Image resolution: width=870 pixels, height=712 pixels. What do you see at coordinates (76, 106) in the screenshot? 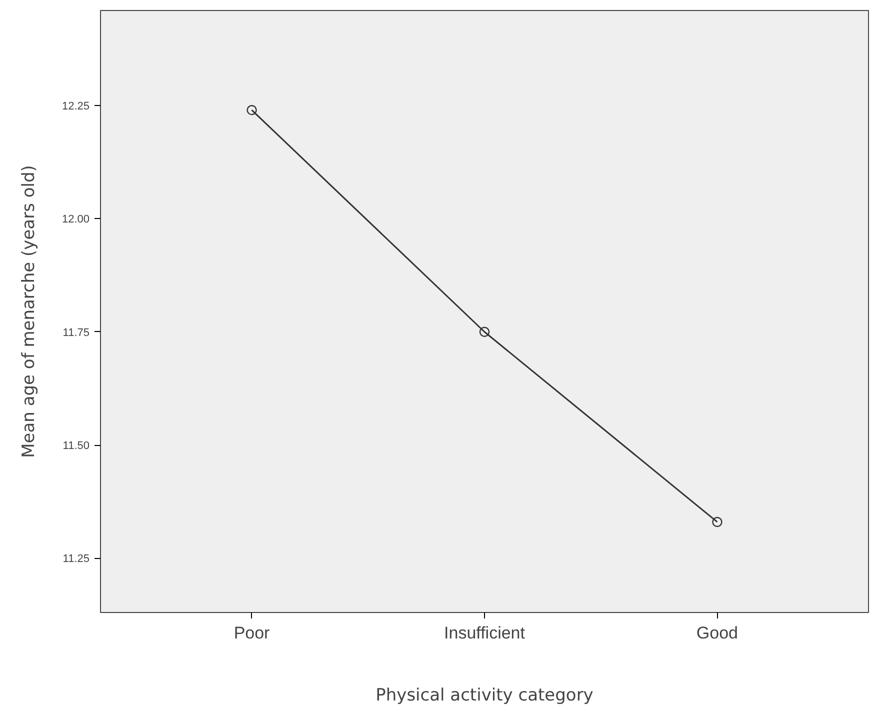
I see `y-tick-label: 12.25` at bounding box center [76, 106].